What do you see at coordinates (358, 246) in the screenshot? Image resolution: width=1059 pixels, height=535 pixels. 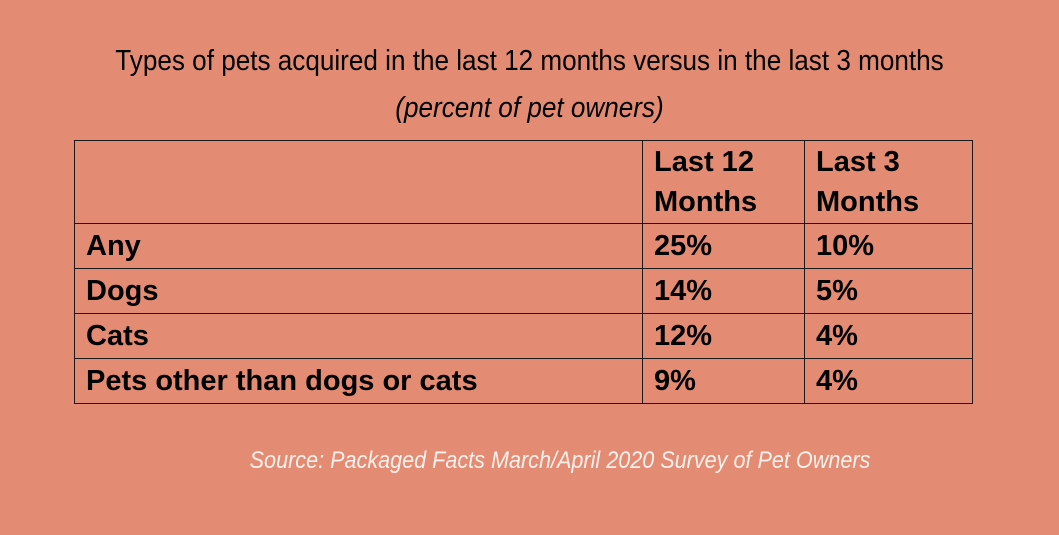 I see `row-label: Any` at bounding box center [358, 246].